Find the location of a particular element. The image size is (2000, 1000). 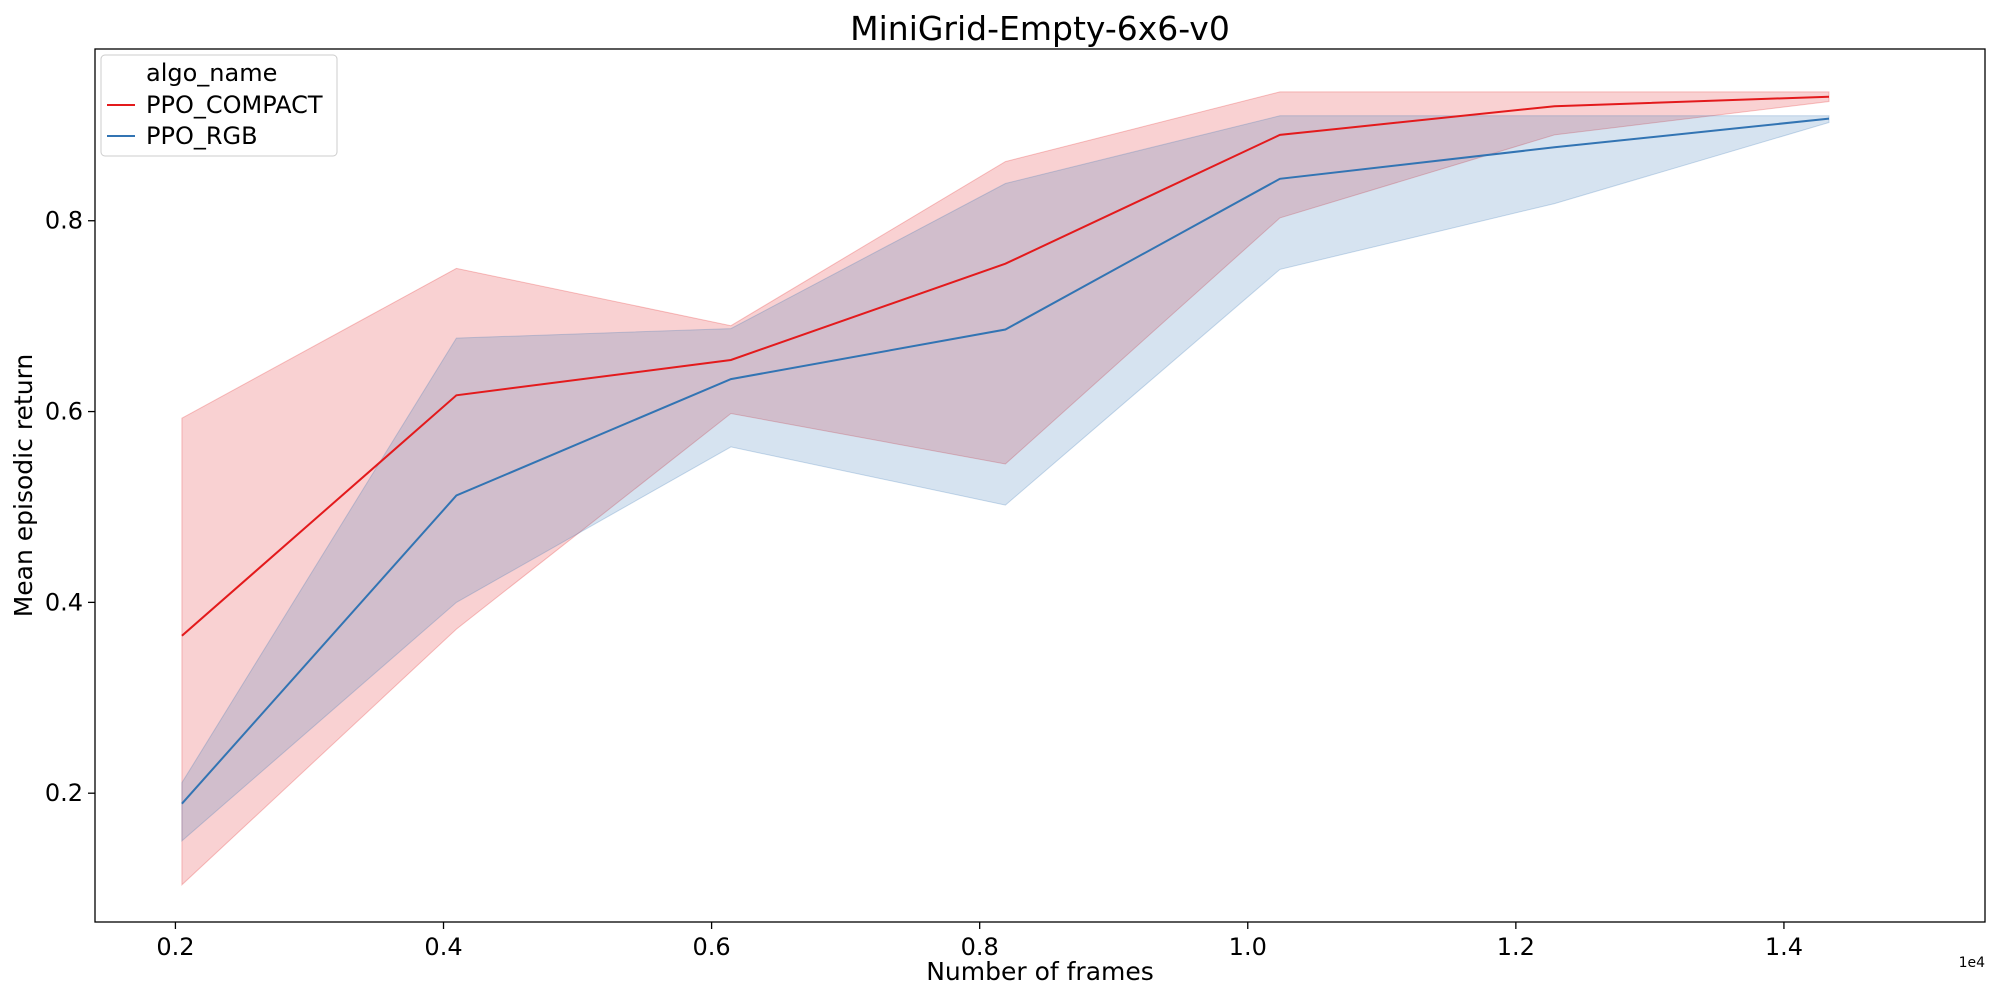

y-axis-ticks: 0.2 0.4 0.6 0.8 is located at coordinates (70, 507).